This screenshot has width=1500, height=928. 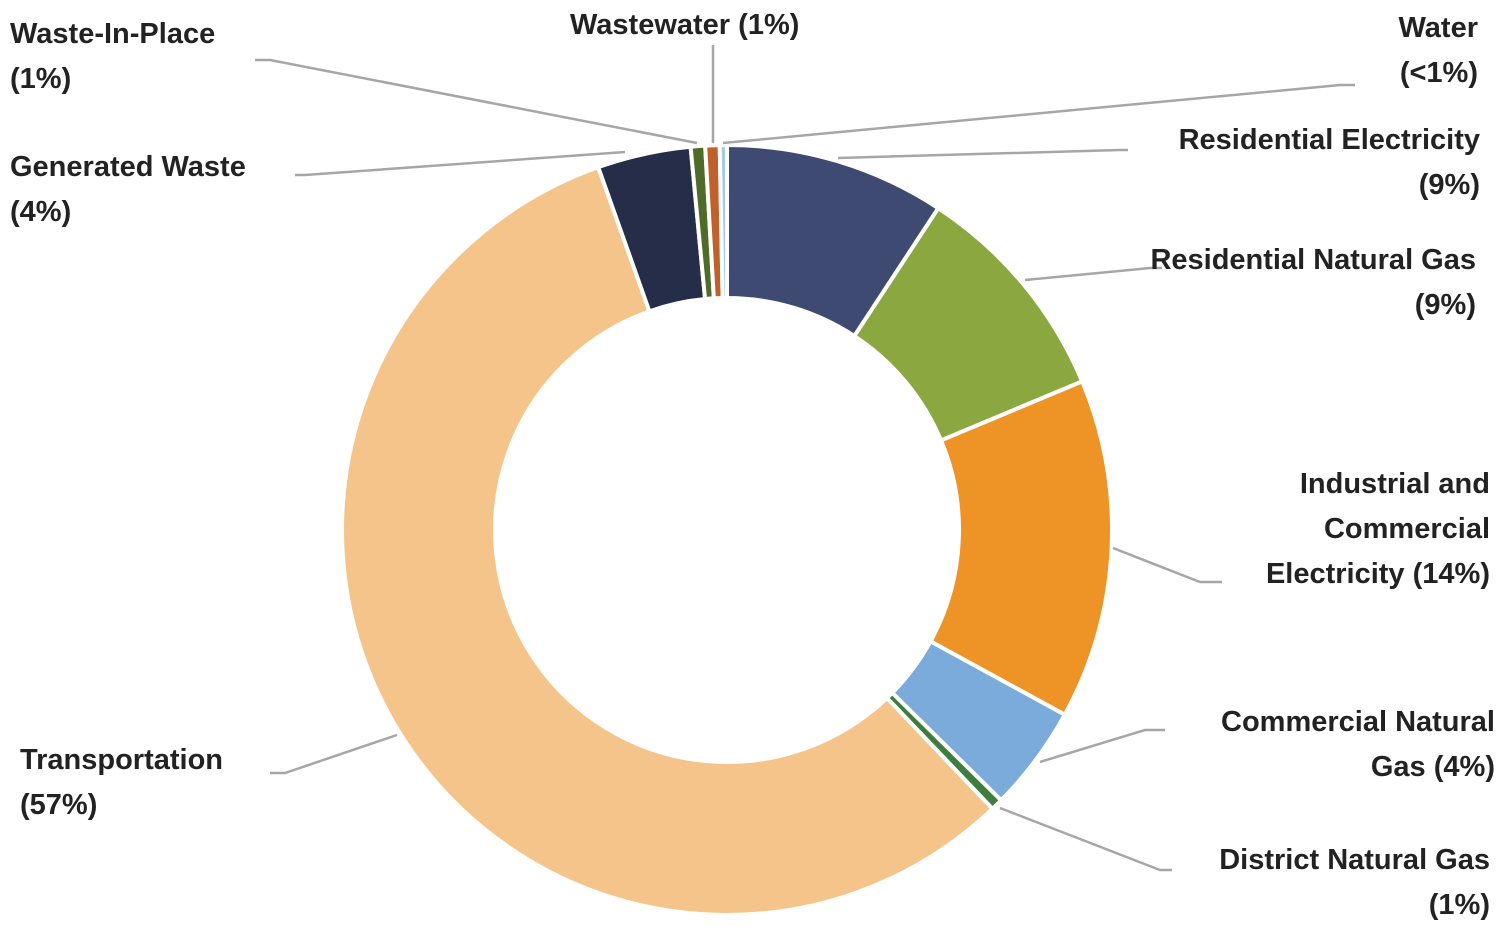 I want to click on slice-label: District Natural Gas (1%), so click(x=1280, y=883).